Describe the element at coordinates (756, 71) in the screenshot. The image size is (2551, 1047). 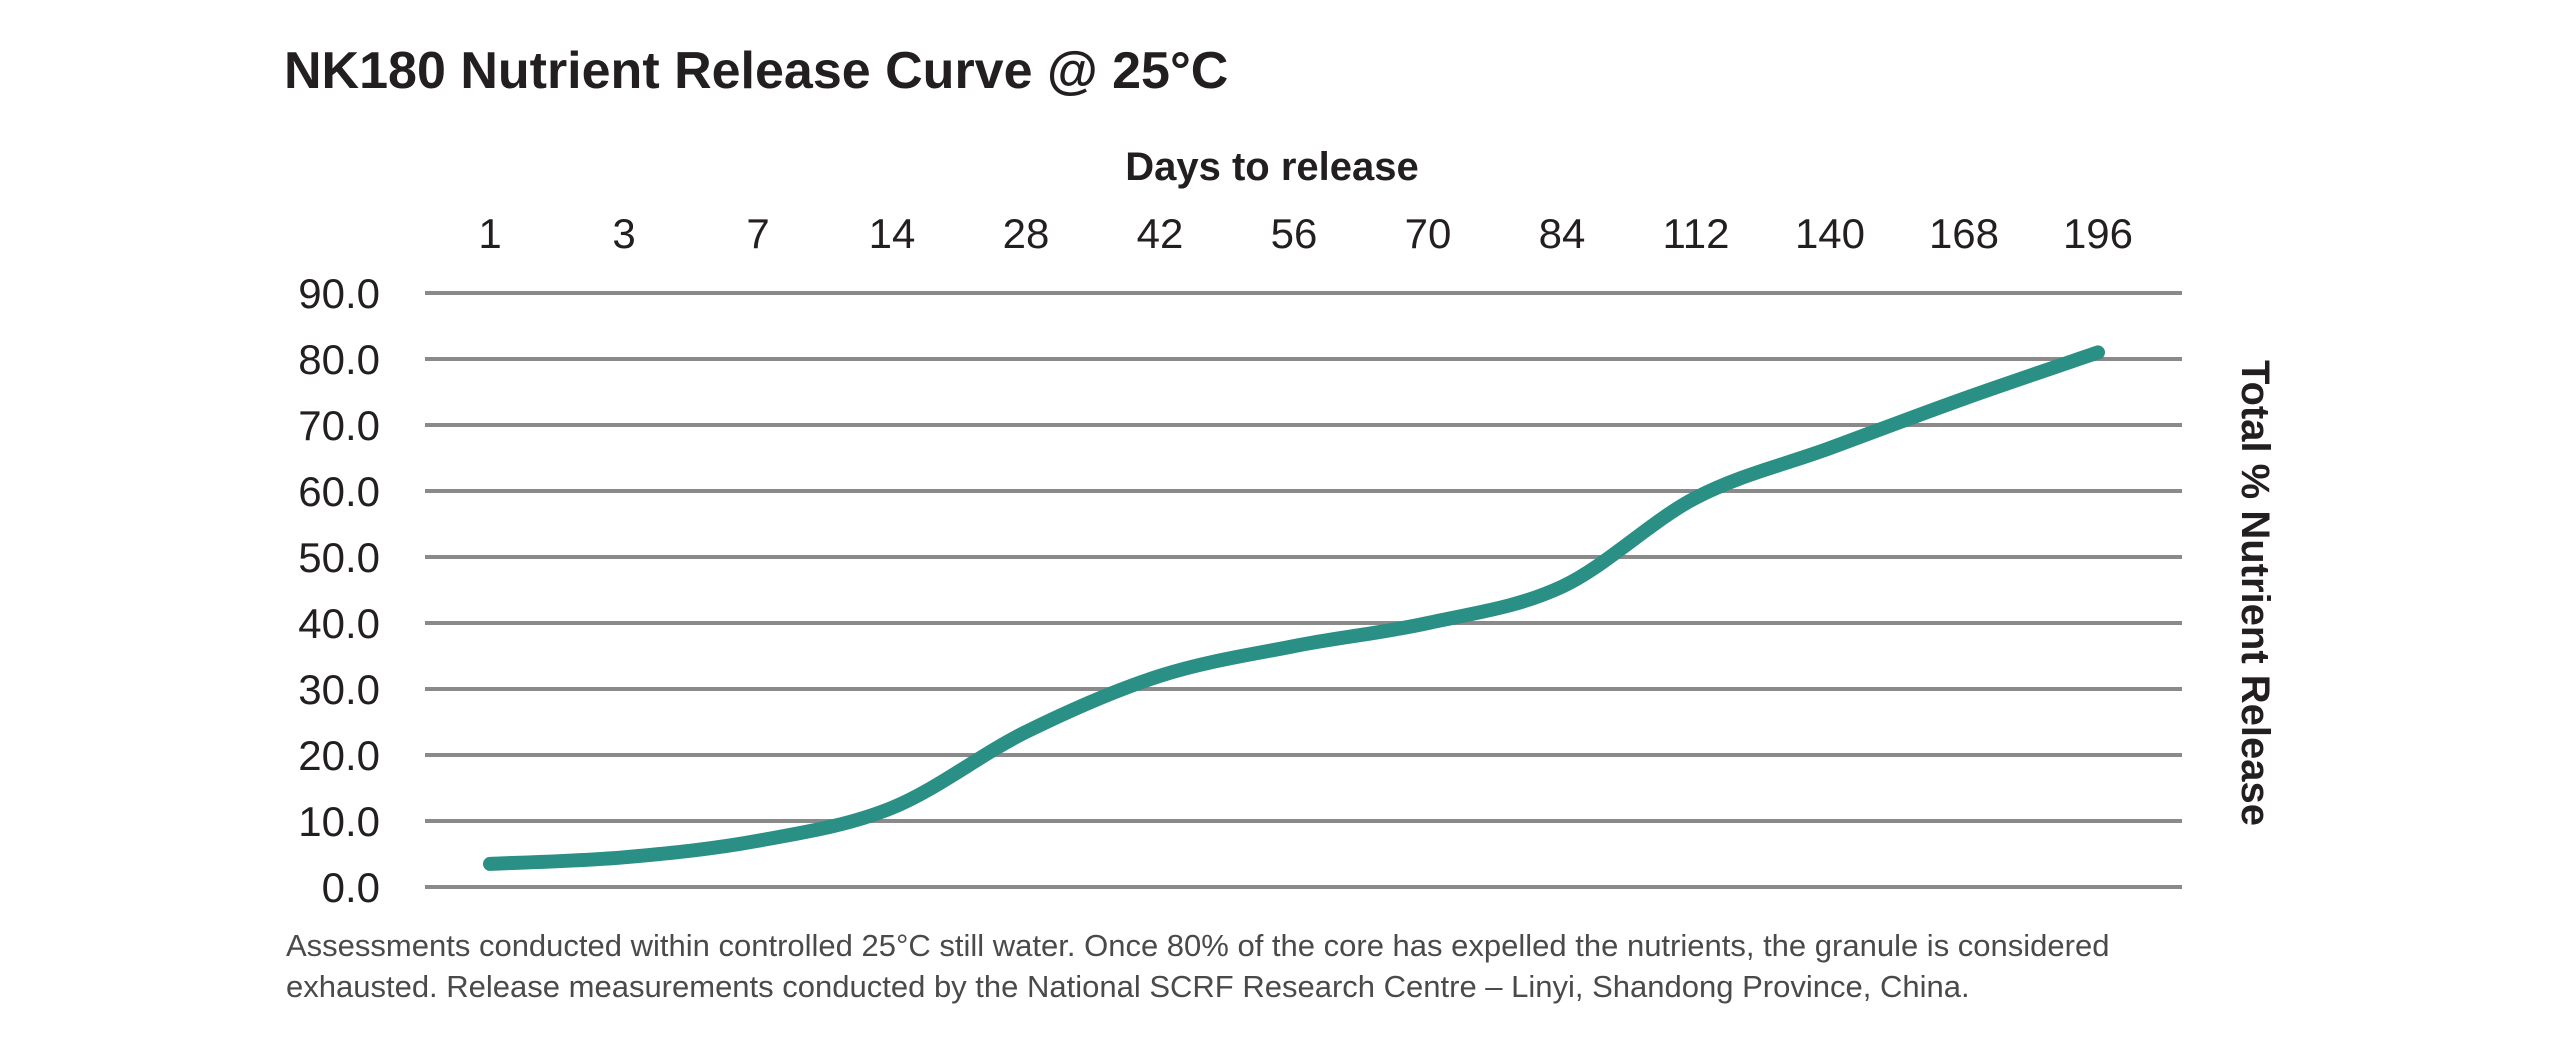
I see `chart-title: NK180 Nutrient Release Curve @ 25°C` at that location.